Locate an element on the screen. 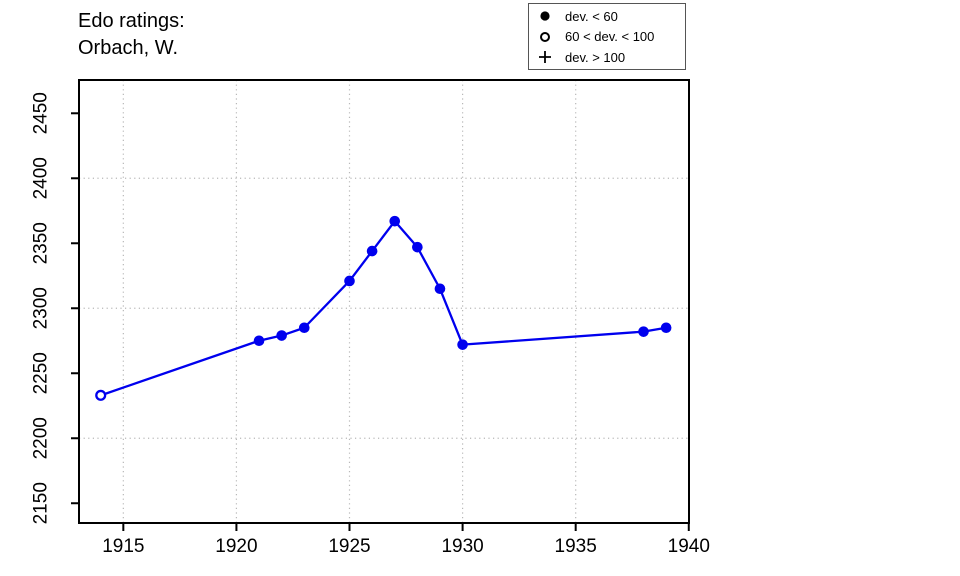  y-axis-tick-label: 2150 is located at coordinates (41, 503).